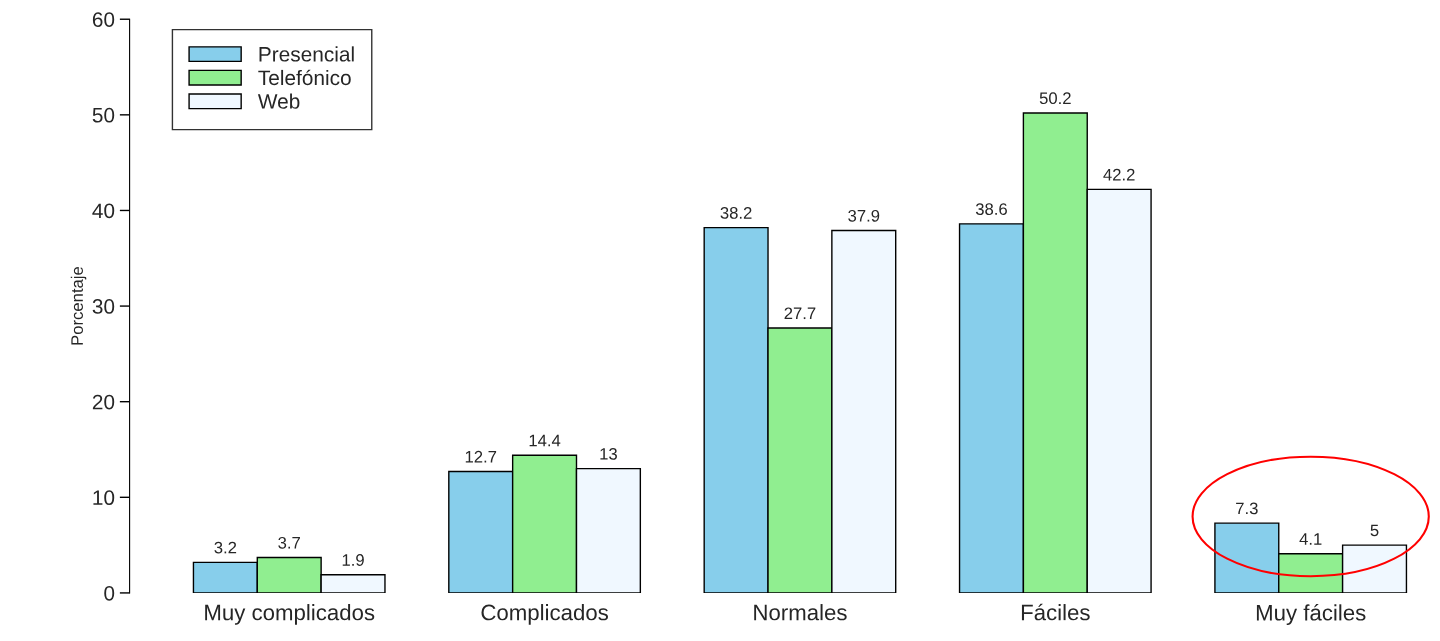 The image size is (1440, 641). Describe the element at coordinates (103, 306) in the screenshot. I see `y-tick-label: 30` at that location.